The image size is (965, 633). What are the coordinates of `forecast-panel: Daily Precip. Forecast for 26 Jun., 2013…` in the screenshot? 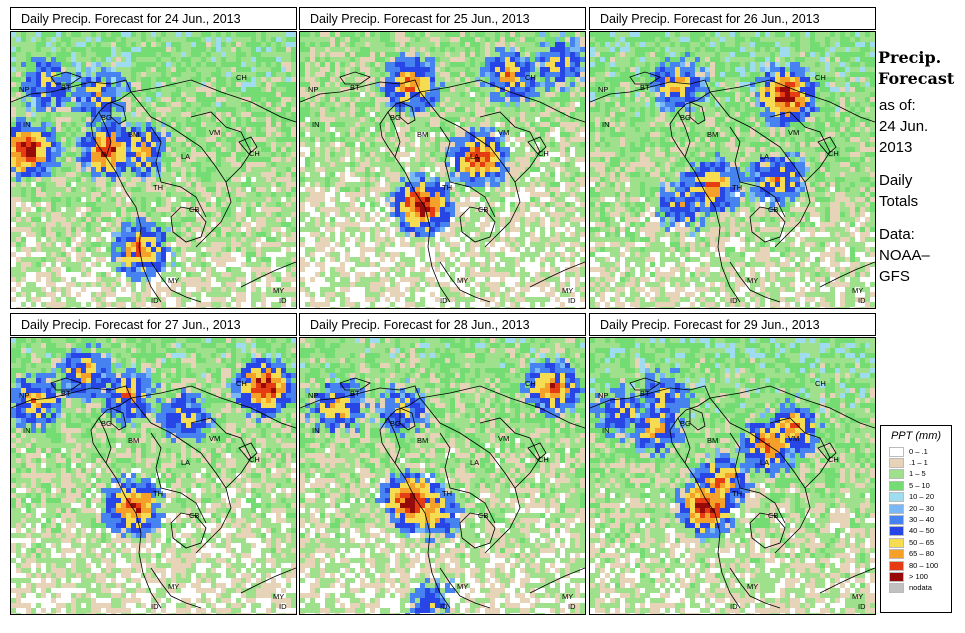 It's located at (733, 159).